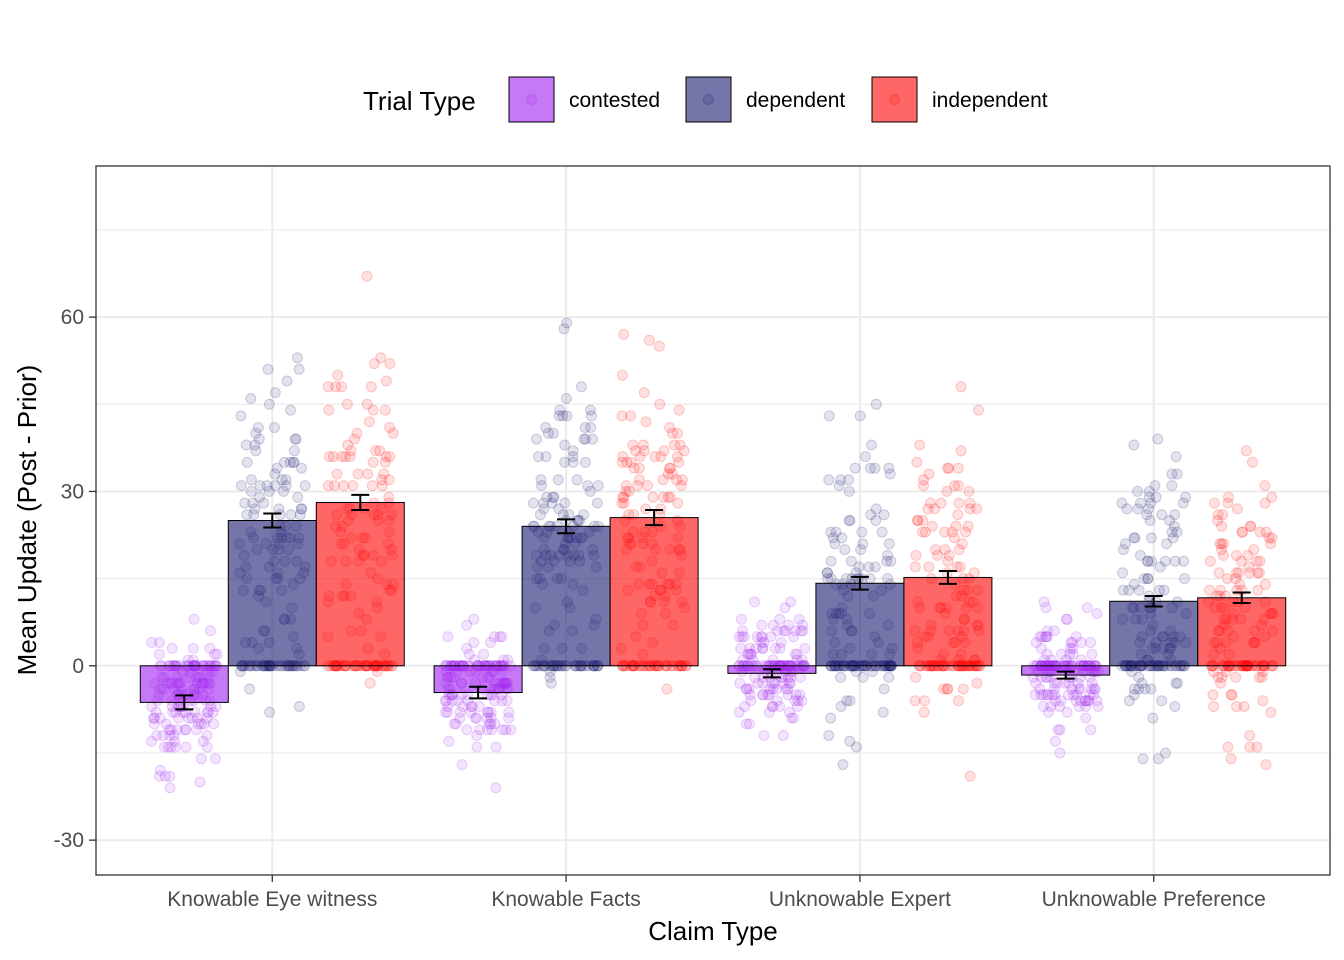 The image size is (1344, 960). Describe the element at coordinates (1242, 632) in the screenshot. I see `bar-independent` at that location.